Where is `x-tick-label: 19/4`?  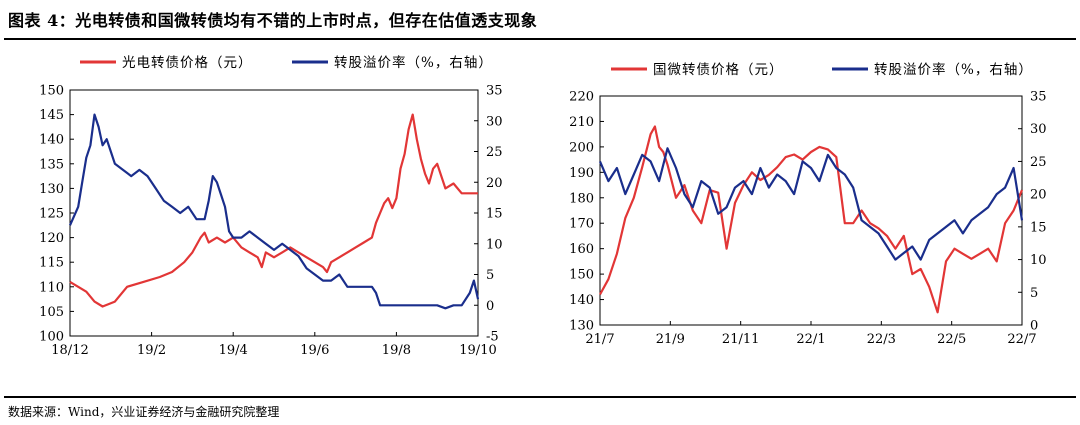 x-tick-label: 19/4 is located at coordinates (233, 350).